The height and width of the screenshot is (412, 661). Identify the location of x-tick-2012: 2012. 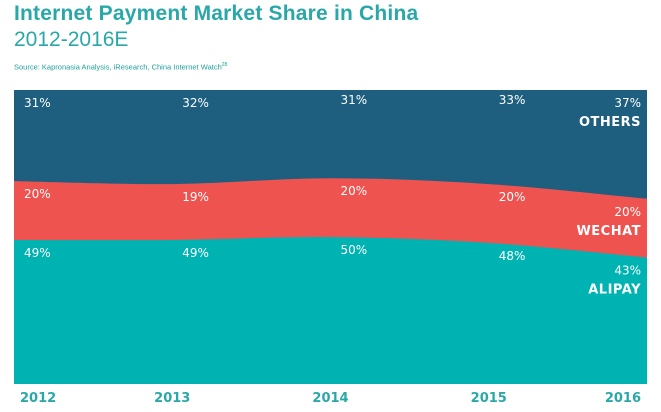
(38, 398).